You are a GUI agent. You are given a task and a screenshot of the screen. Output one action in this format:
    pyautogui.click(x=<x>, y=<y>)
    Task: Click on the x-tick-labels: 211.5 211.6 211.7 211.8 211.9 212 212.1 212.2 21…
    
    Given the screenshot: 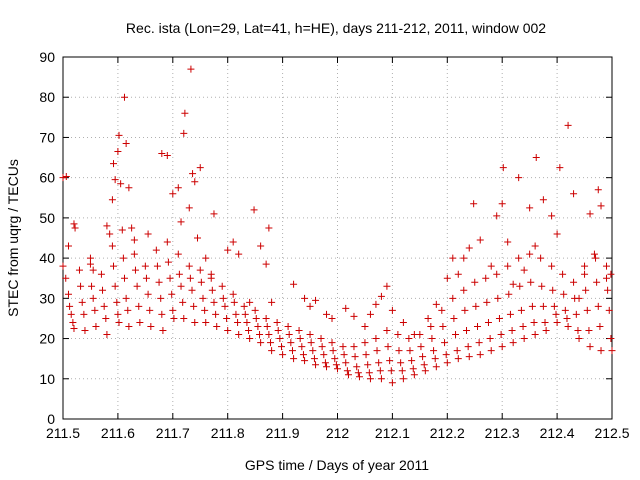 What is the action you would take?
    pyautogui.click(x=338, y=433)
    